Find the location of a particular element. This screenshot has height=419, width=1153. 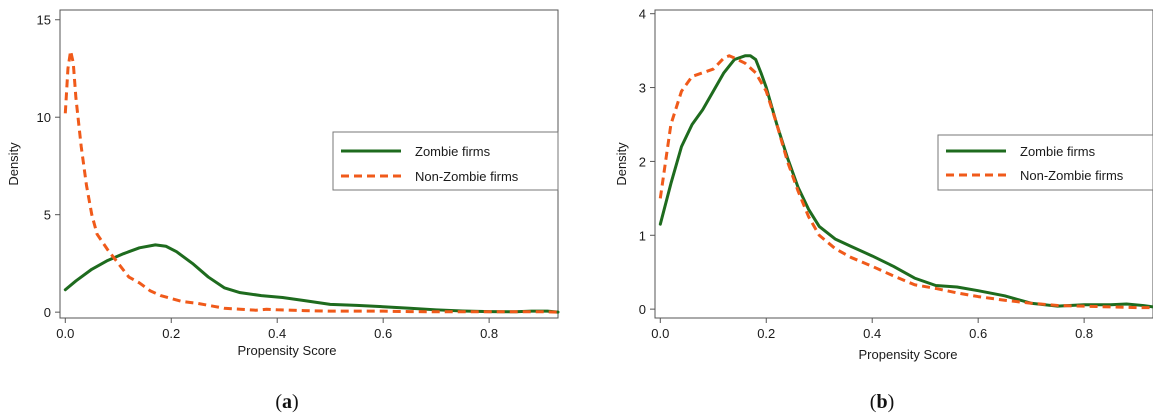

panel-a-legend: Zombie firms Non-Zombie firms is located at coordinates (445, 161).